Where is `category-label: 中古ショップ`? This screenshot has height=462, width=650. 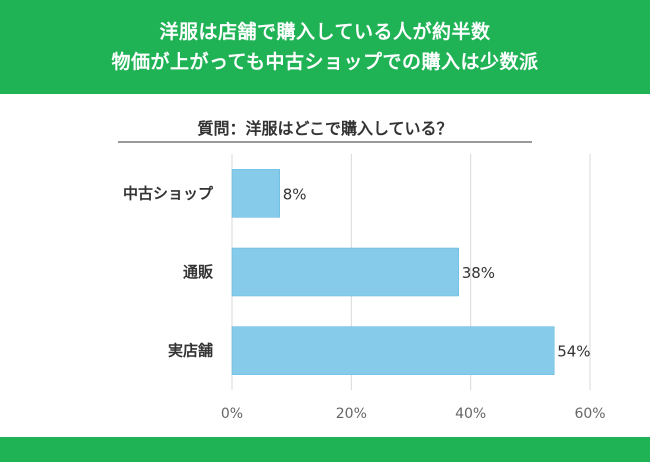 category-label: 中古ショップ is located at coordinates (168, 193).